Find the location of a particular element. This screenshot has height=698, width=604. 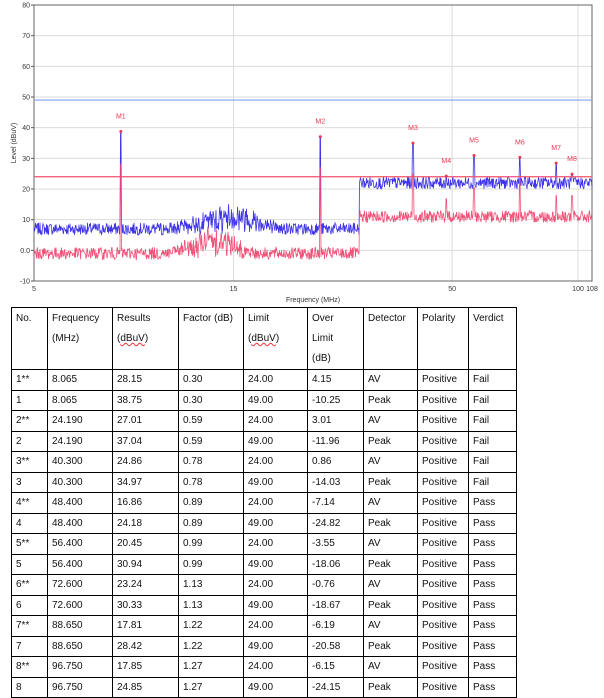

table-cell: 4 is located at coordinates (29, 523).